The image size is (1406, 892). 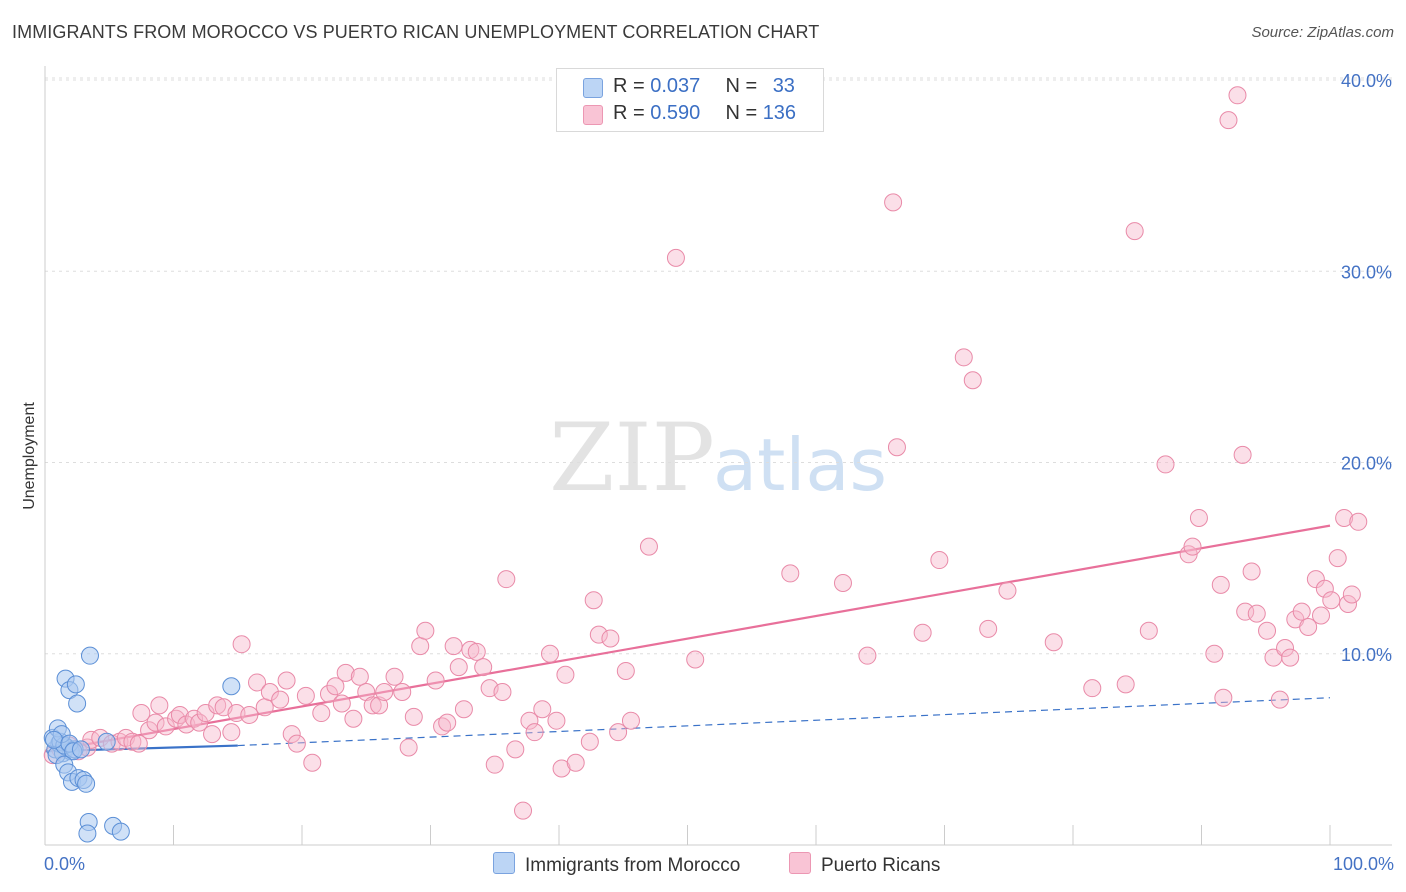 I want to click on legend-r-value: 0.037, so click(x=675, y=86).